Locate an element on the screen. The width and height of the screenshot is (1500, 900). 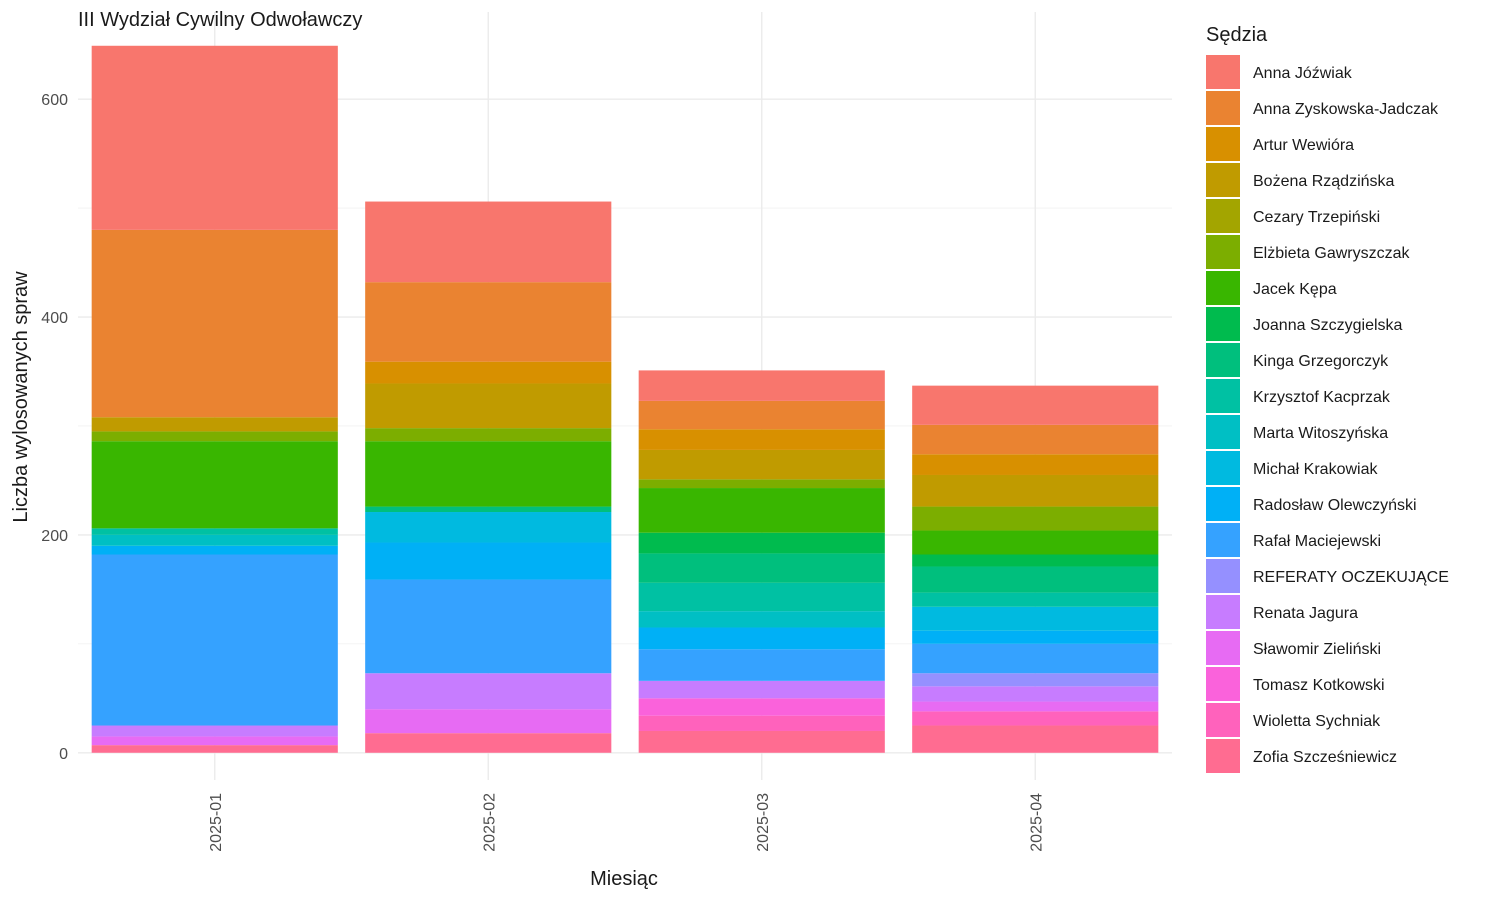
legend-label: Sławomir Zieliński is located at coordinates (1317, 649).